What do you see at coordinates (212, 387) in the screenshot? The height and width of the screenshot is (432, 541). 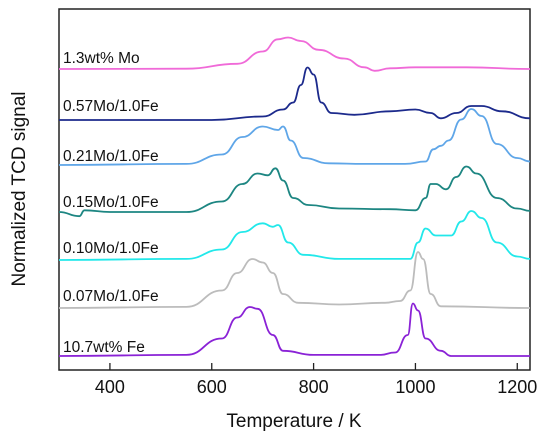 I see `x-tick-label: 600` at bounding box center [212, 387].